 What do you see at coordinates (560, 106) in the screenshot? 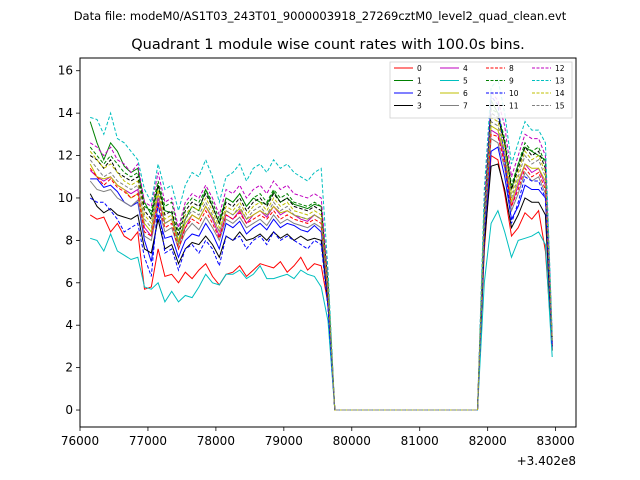
I see `legend-label-15: 15` at bounding box center [560, 106].